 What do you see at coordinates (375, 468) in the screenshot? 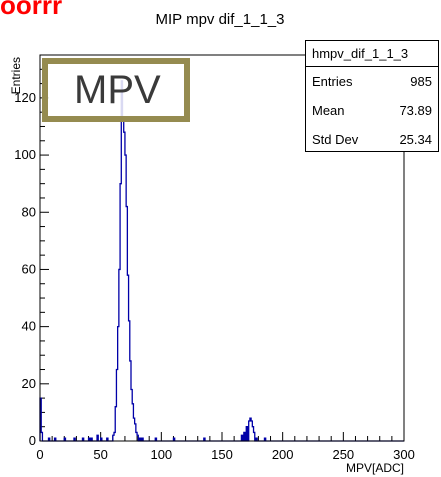
I see `x-axis-label: MPV[ADC]` at bounding box center [375, 468].